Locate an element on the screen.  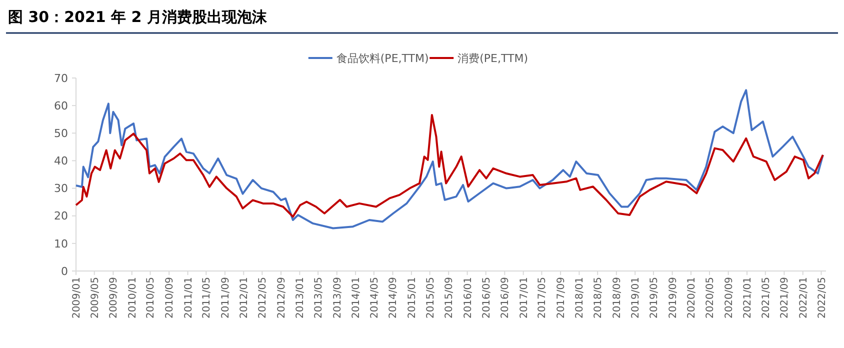
x-tick-label: 2010/09 is located at coordinates (170, 298).